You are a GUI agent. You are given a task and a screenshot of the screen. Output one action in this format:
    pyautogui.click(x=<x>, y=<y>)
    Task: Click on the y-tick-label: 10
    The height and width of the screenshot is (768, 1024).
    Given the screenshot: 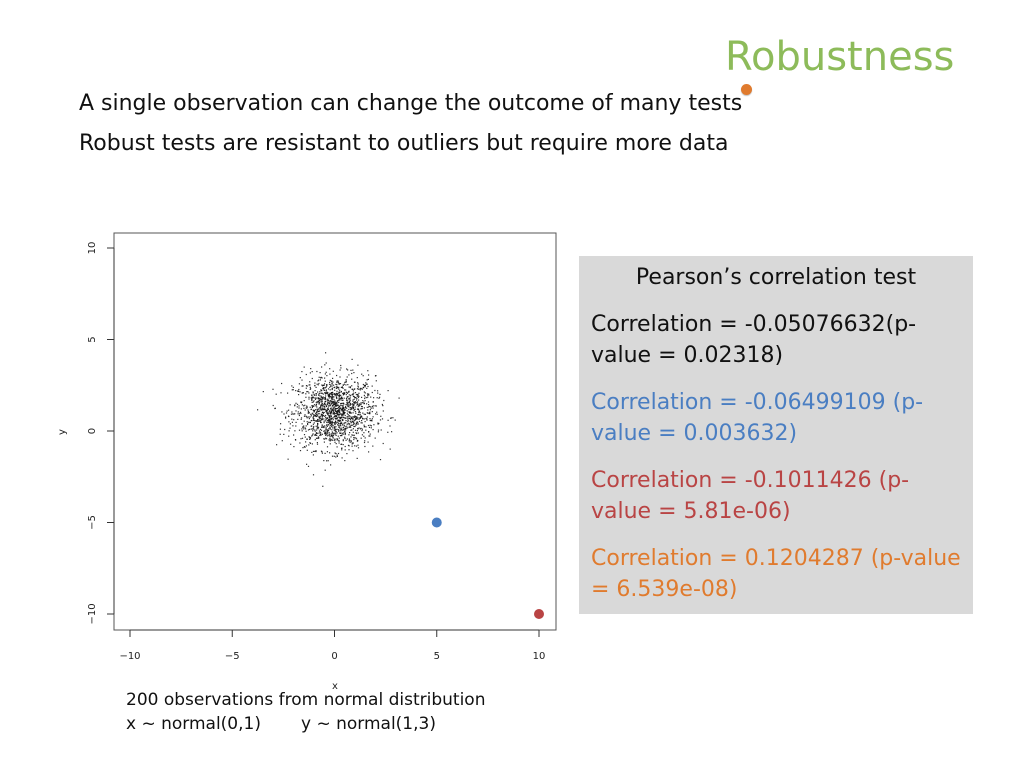 What is the action you would take?
    pyautogui.click(x=92, y=248)
    